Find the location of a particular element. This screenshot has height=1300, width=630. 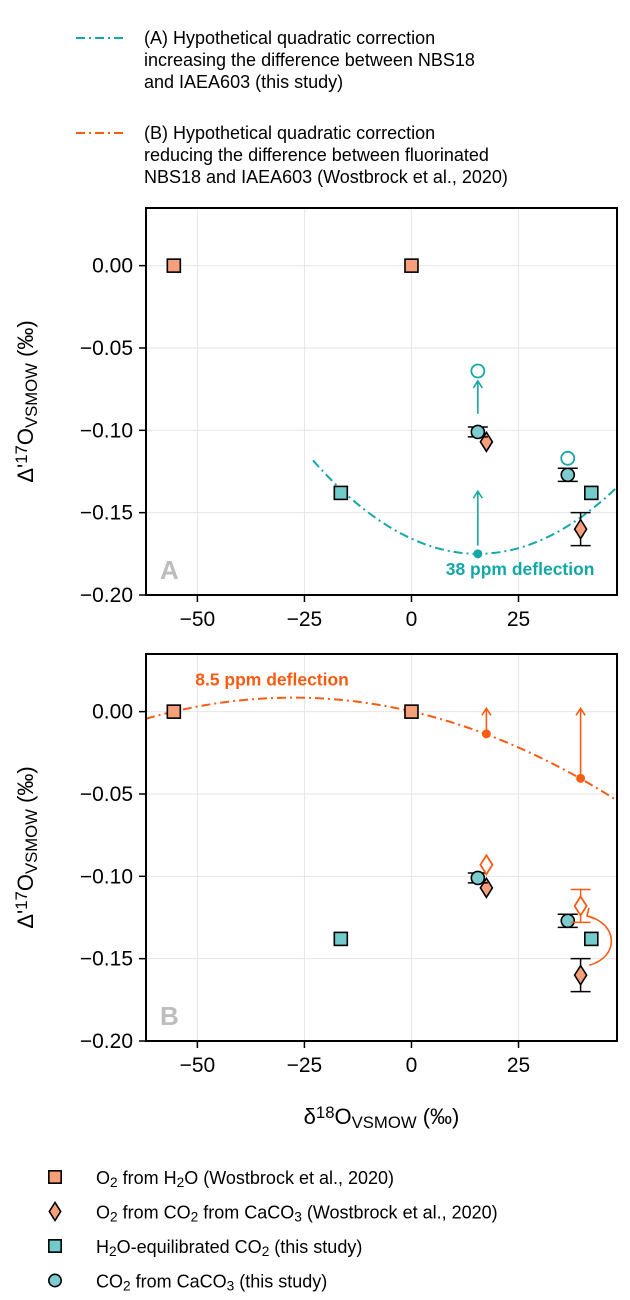

y-tick-label: −0.20 is located at coordinates (106, 1041).